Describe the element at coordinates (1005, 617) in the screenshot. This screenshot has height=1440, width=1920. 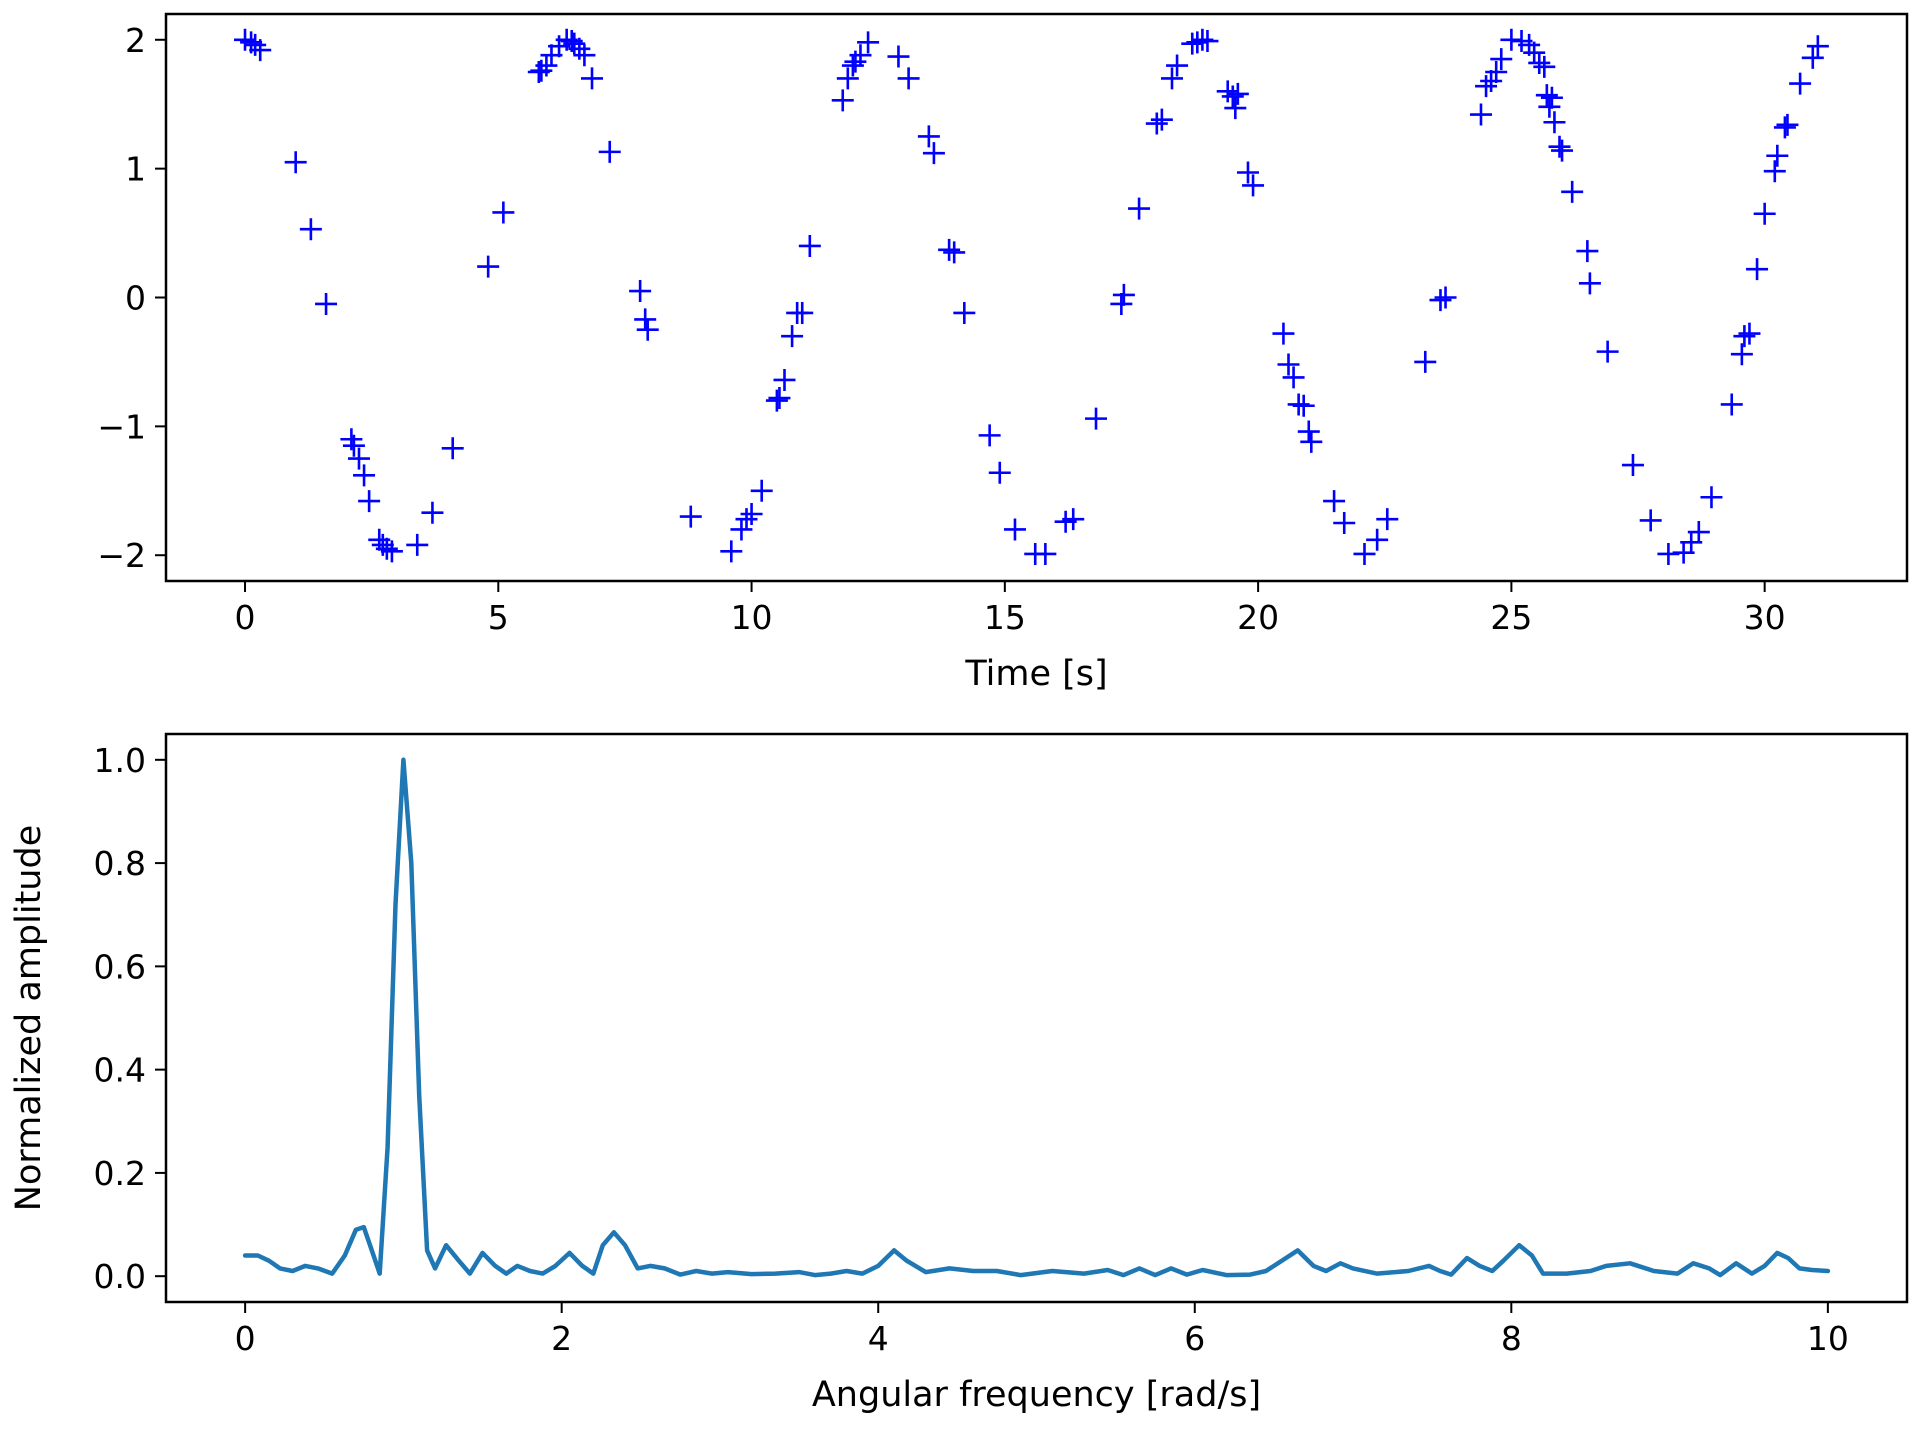
I see `x-tick-label: 15` at that location.